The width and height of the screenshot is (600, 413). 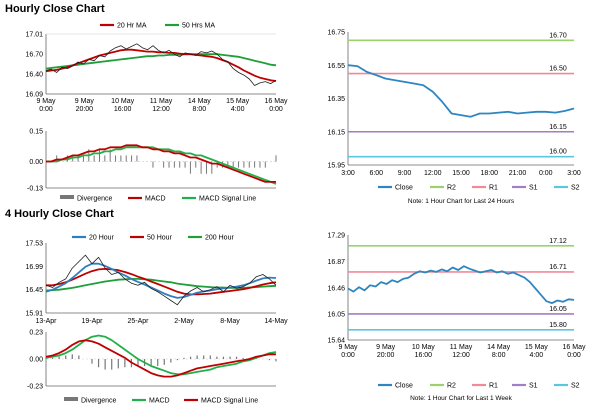 What do you see at coordinates (518, 173) in the screenshot?
I see `hourly-close-xtick-label: 21:00` at bounding box center [518, 173].